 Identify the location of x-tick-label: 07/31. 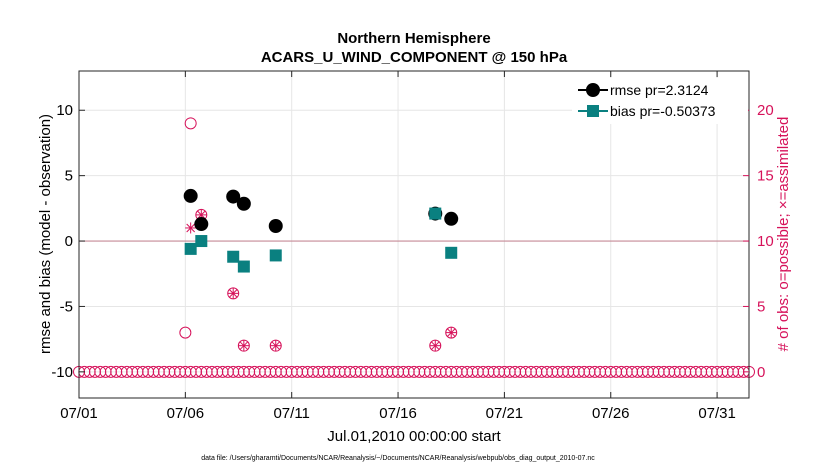
(717, 413).